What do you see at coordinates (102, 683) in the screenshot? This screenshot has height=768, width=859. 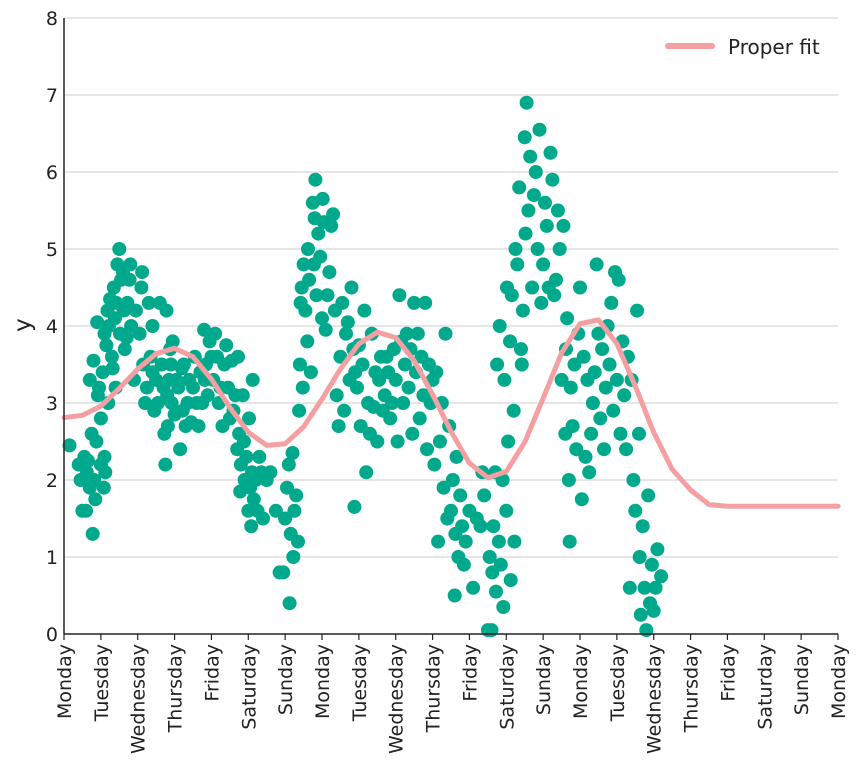 I see `x-tick-label: Tuesday` at bounding box center [102, 683].